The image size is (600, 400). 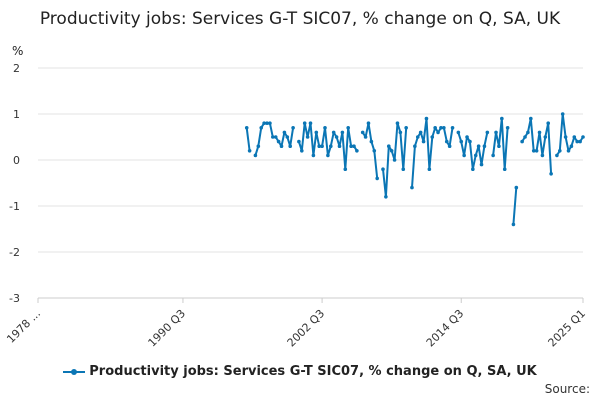 I want to click on y-tick-label: -1, so click(x=14, y=206).